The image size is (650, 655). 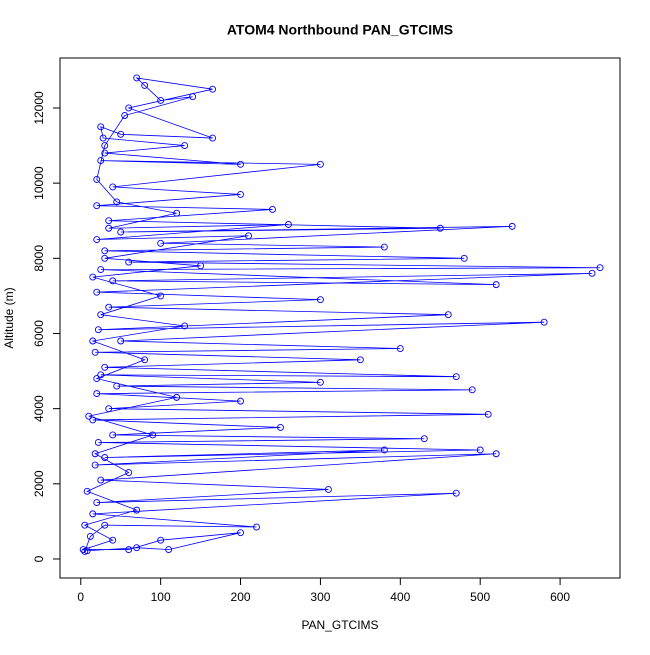 What do you see at coordinates (39, 333) in the screenshot?
I see `y-tick-label: 6000` at bounding box center [39, 333].